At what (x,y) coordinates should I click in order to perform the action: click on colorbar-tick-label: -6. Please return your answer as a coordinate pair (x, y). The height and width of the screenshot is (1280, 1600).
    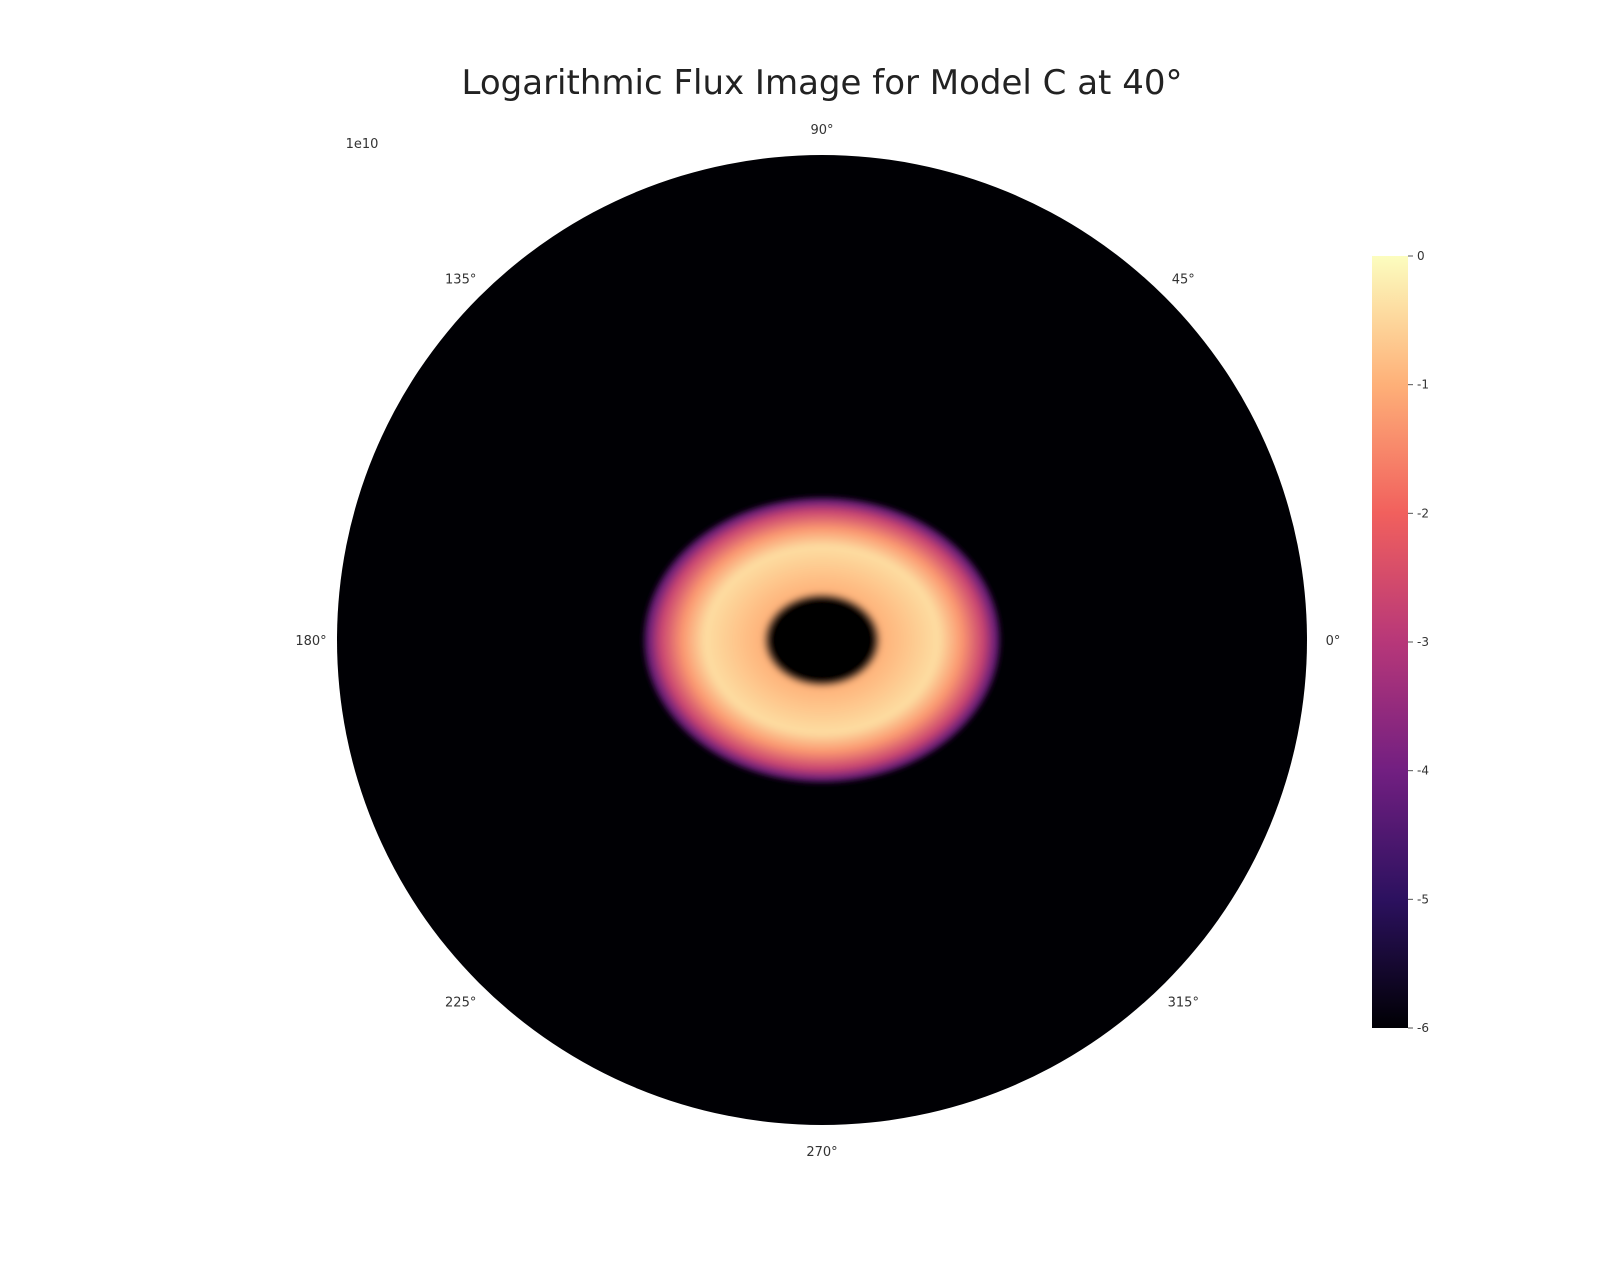
    Looking at the image, I should click on (1423, 1028).